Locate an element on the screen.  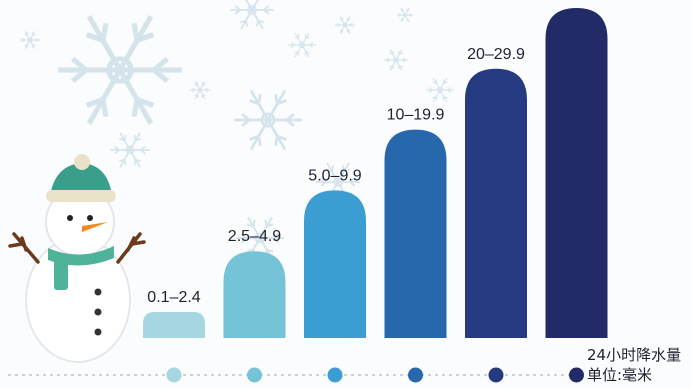
category-label: 10–19.9 is located at coordinates (416, 115).